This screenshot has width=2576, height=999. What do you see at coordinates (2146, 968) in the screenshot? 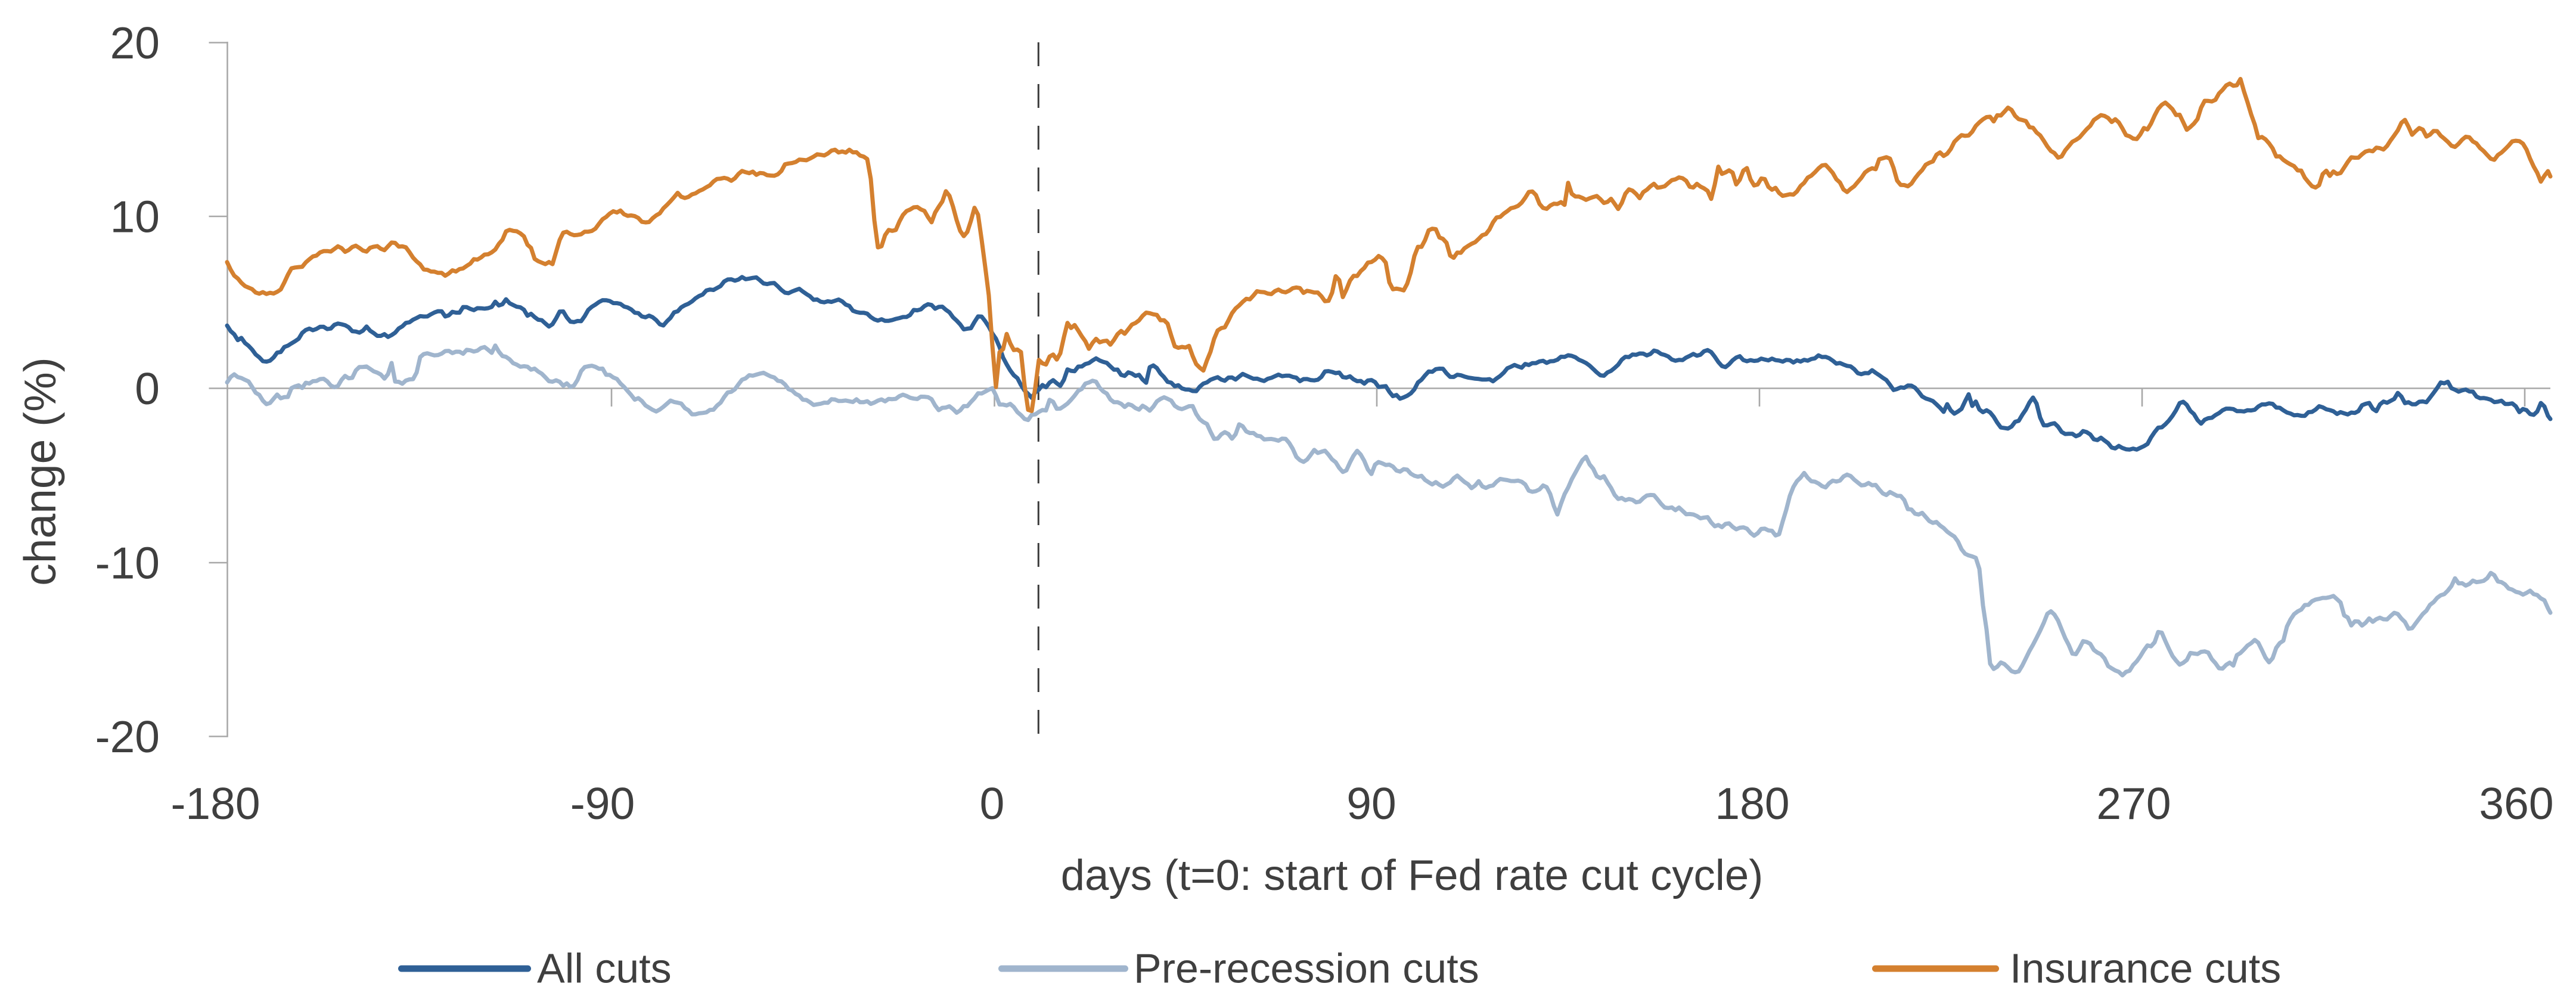
I see `svg-text: Insurance cuts` at bounding box center [2146, 968].